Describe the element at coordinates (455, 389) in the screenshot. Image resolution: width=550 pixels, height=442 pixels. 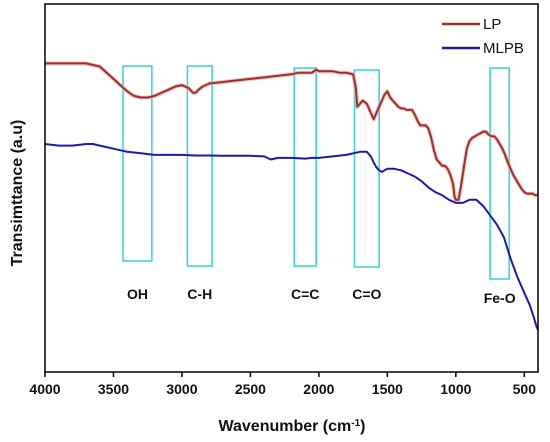
I see `x-tick-label-1000: 1000` at that location.